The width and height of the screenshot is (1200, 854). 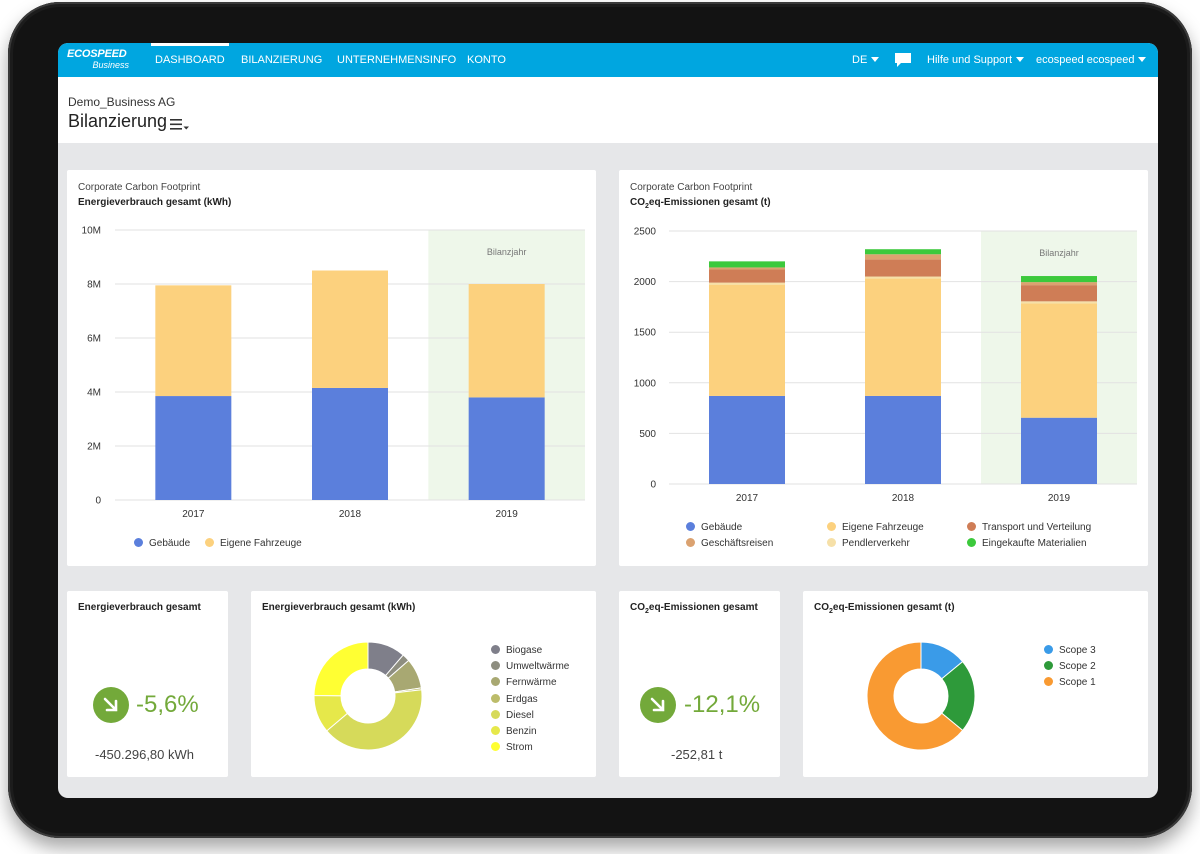 What do you see at coordinates (637, 607) in the screenshot?
I see `title-prefix: CO` at bounding box center [637, 607].